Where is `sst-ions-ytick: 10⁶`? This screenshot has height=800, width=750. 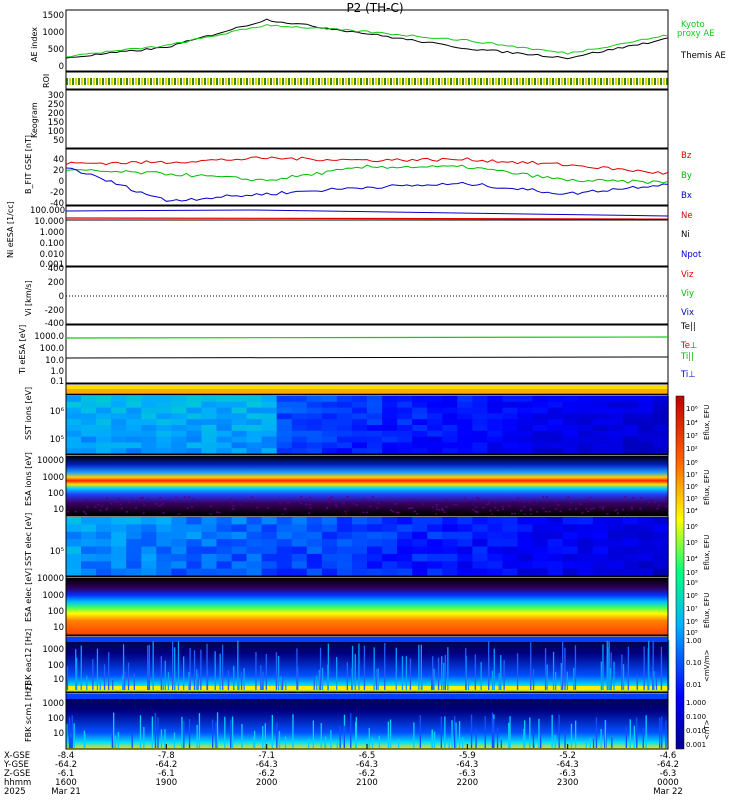
sst-ions-ytick: 10⁶ is located at coordinates (56, 412).